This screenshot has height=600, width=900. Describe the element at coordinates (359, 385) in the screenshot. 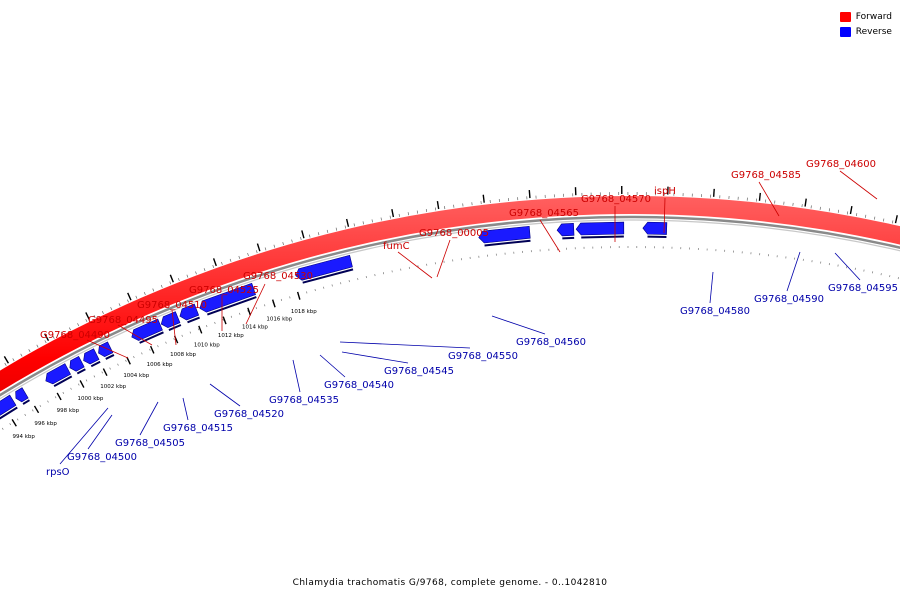

I see `reverse-gene-label: G9768_04540` at that location.